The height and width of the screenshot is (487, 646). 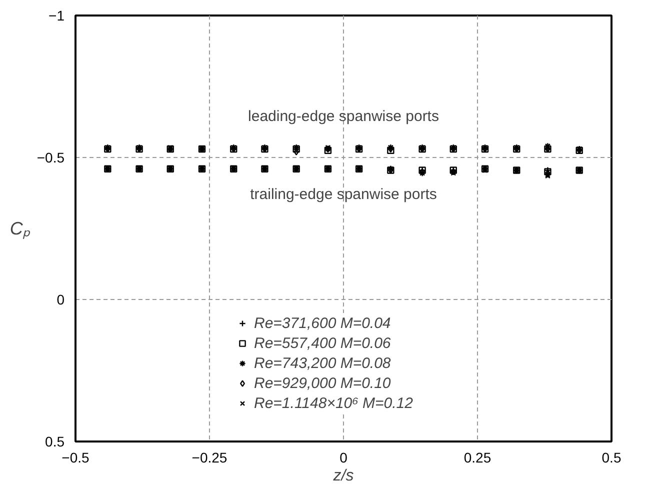 What do you see at coordinates (56, 16) in the screenshot?
I see `y-tick-label: −1` at bounding box center [56, 16].